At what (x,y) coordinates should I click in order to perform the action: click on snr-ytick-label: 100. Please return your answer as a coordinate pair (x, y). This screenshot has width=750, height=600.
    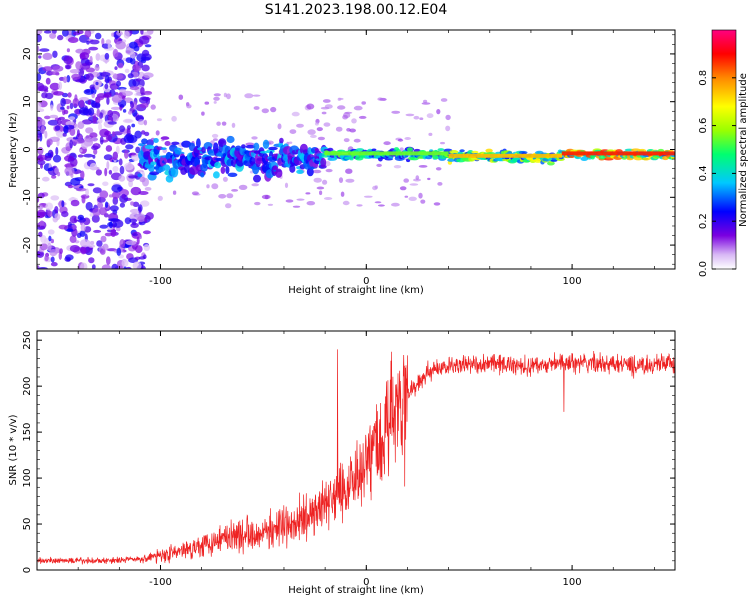
    Looking at the image, I should click on (27, 478).